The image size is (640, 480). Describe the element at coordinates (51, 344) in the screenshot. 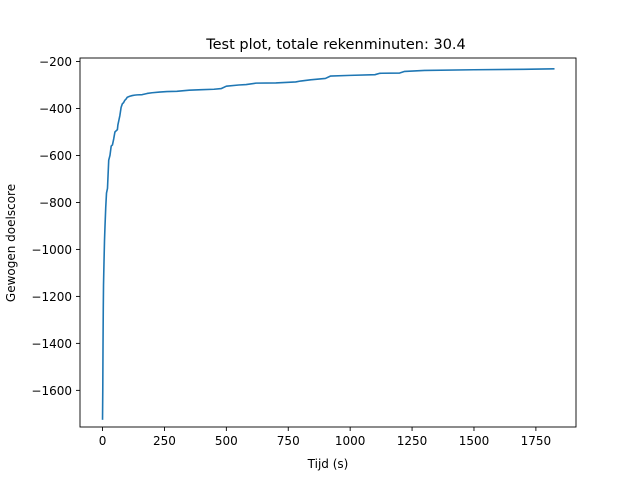

I see `y-tick-label: −1400` at that location.